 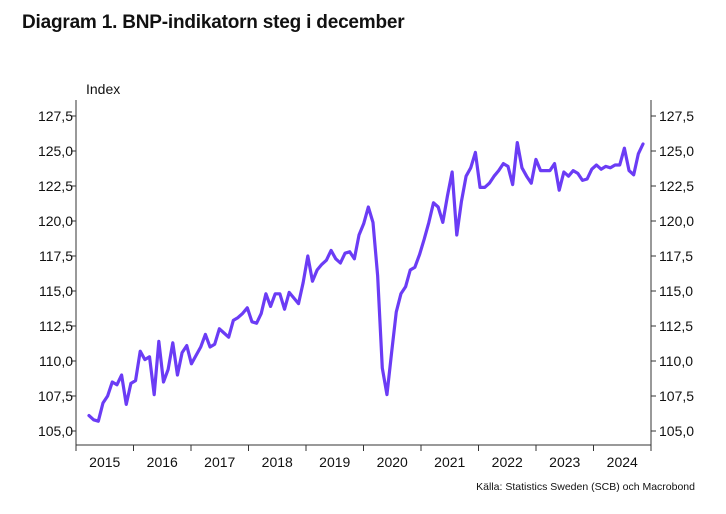 What do you see at coordinates (676, 291) in the screenshot?
I see `y-tick-label-right: 115,0` at bounding box center [676, 291].